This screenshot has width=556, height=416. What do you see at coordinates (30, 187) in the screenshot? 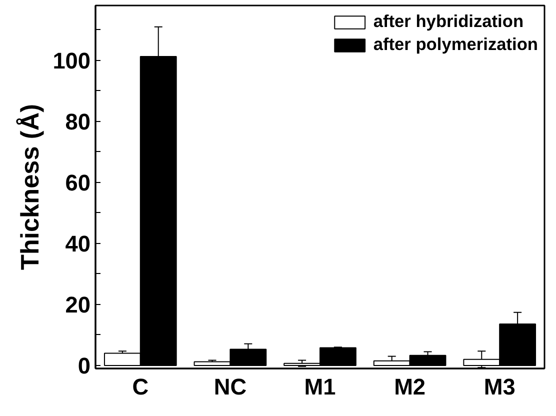
I see `y-axis-title: Thickness (Å)` at bounding box center [30, 187].